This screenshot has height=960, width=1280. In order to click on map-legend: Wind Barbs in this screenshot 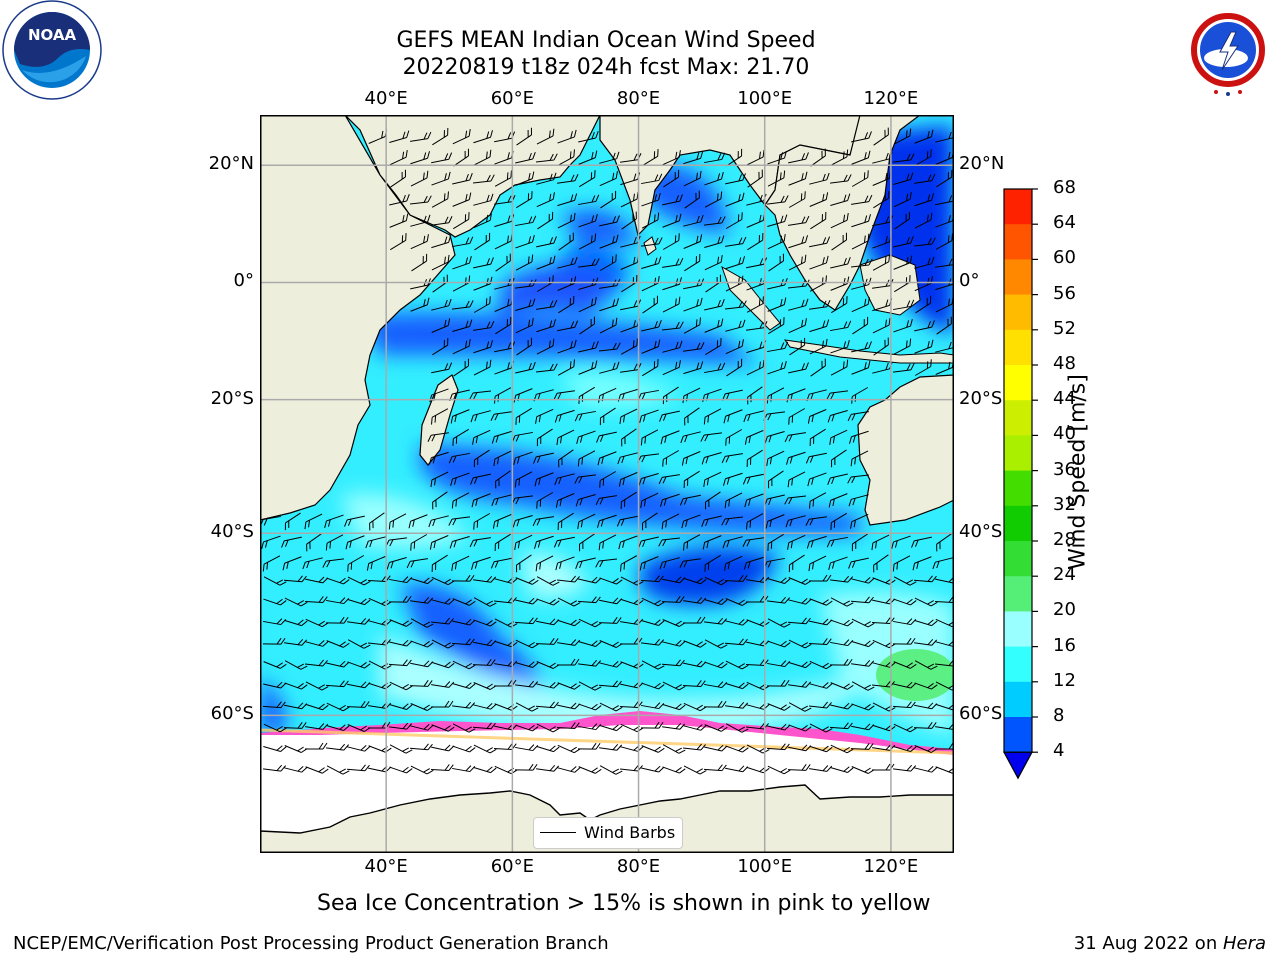, I will do `click(608, 833)`.